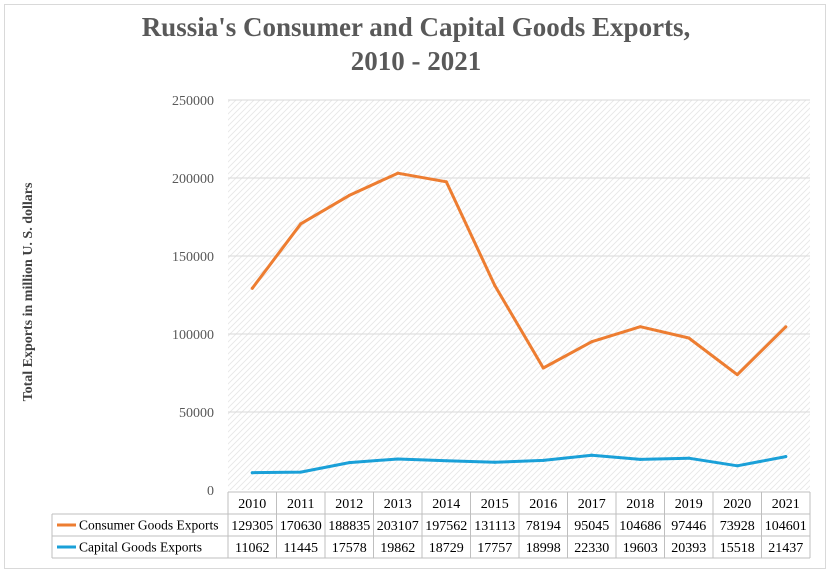 This screenshot has height=575, width=832. What do you see at coordinates (591, 548) in the screenshot?
I see `data-value-label: 22330` at bounding box center [591, 548].